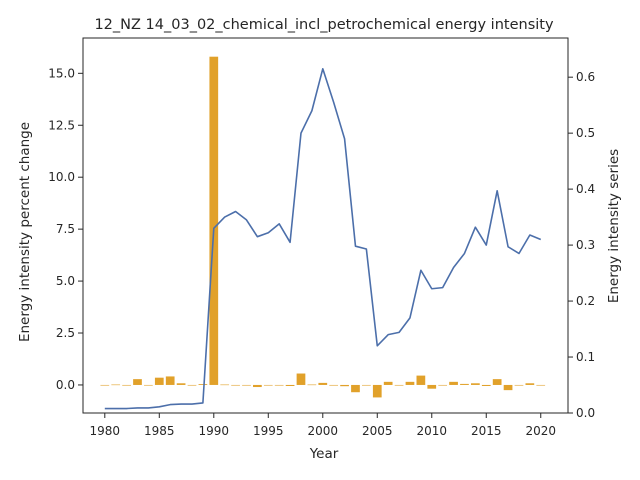 The width and height of the screenshot is (640, 480). What do you see at coordinates (486, 431) in the screenshot?
I see `x-tick-label-2015: 2015` at bounding box center [486, 431].